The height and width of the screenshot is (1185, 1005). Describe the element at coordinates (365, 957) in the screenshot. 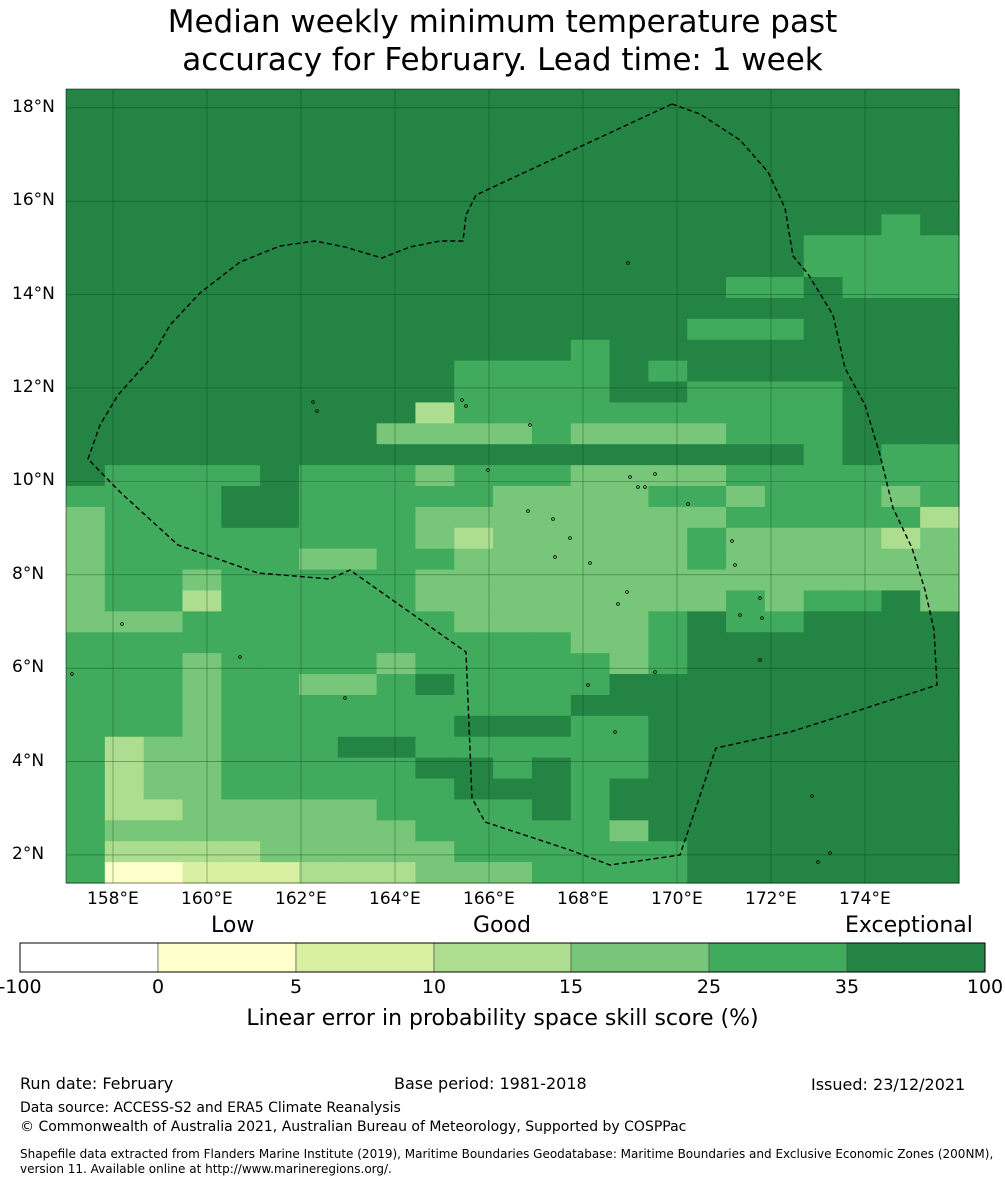

I see `colorbar-segment` at that location.